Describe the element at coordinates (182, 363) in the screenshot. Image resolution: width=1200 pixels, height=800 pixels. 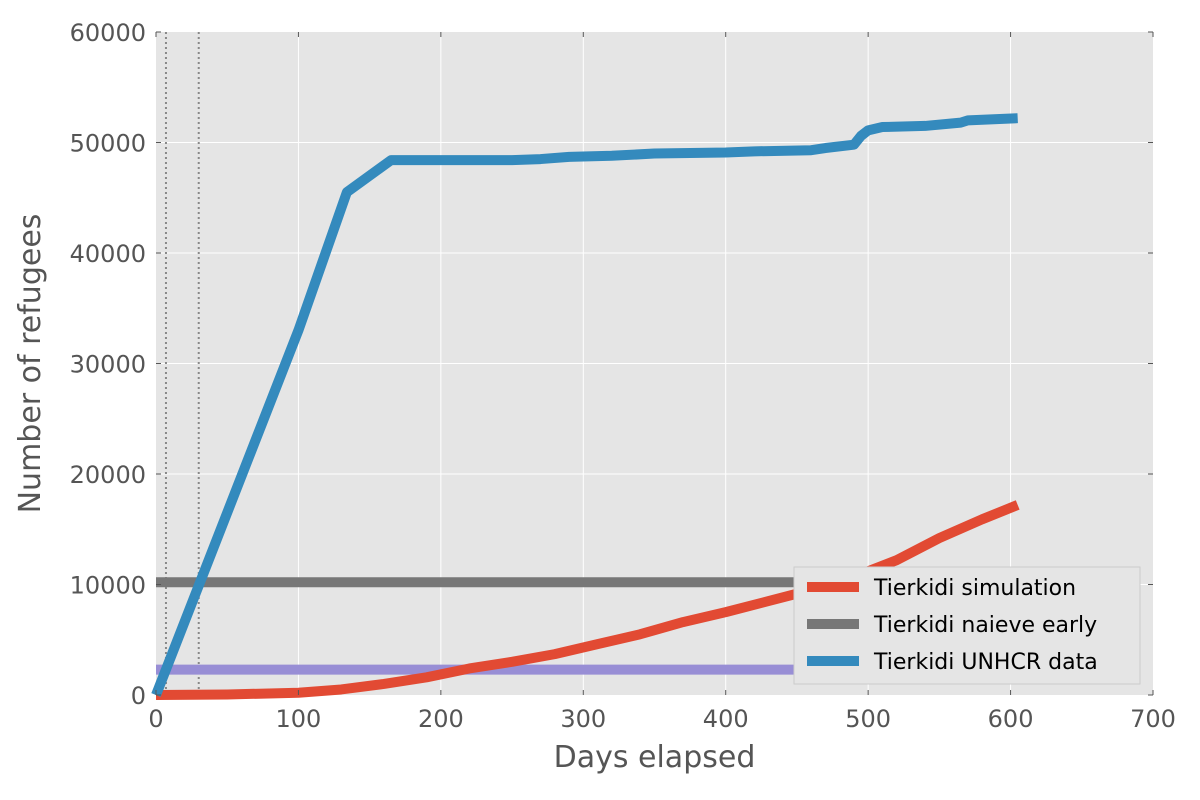
I see `vertical-markers` at that location.